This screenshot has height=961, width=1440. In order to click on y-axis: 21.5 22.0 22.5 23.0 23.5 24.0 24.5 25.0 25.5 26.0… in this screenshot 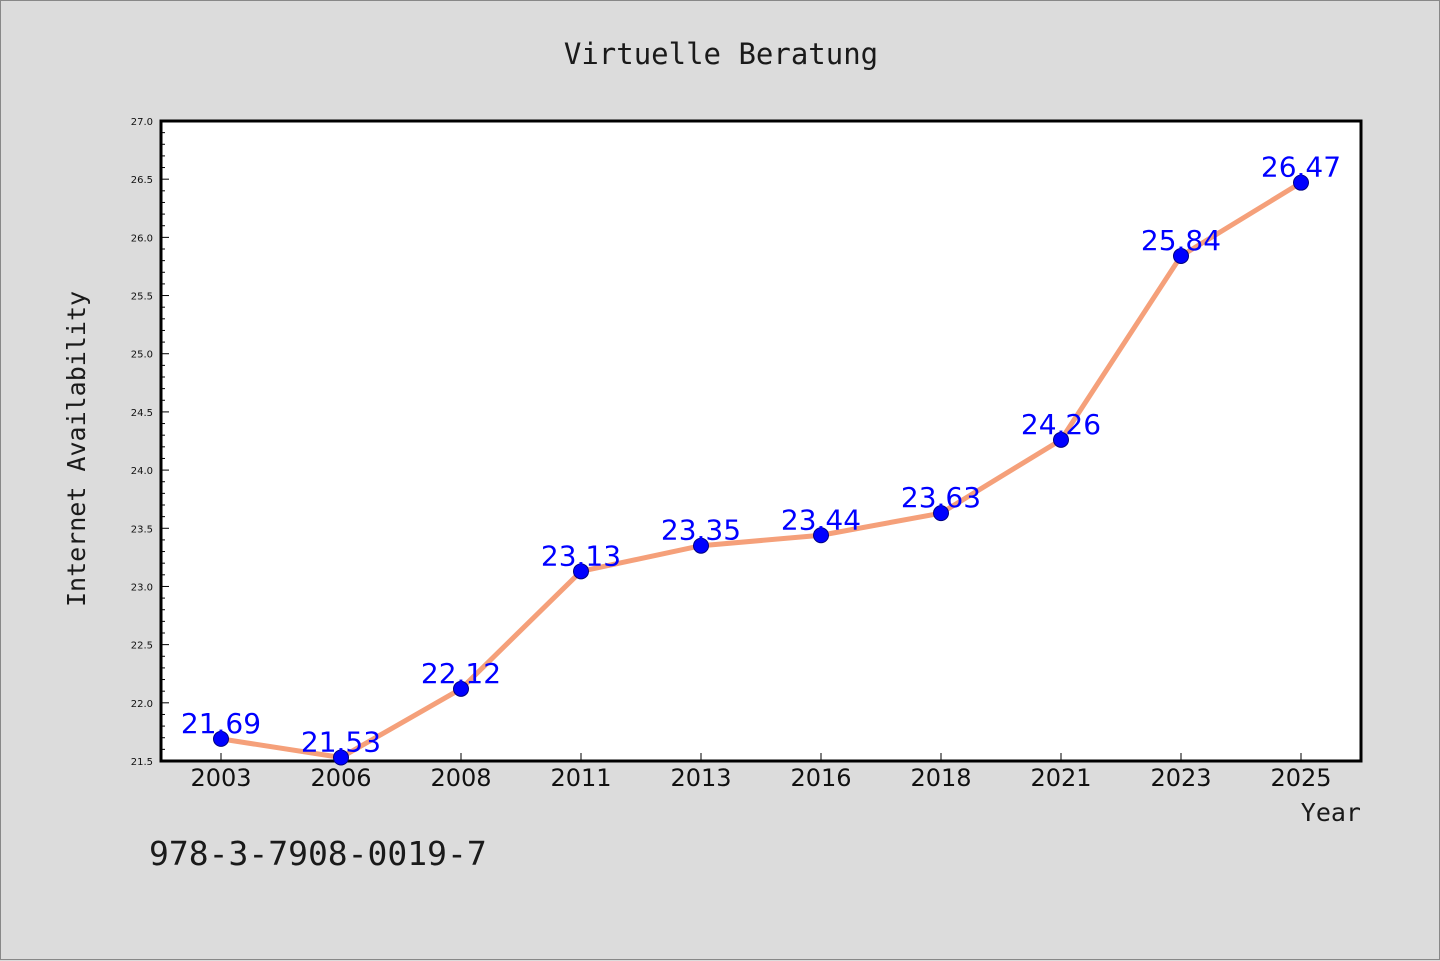, I will do `click(150, 442)`.